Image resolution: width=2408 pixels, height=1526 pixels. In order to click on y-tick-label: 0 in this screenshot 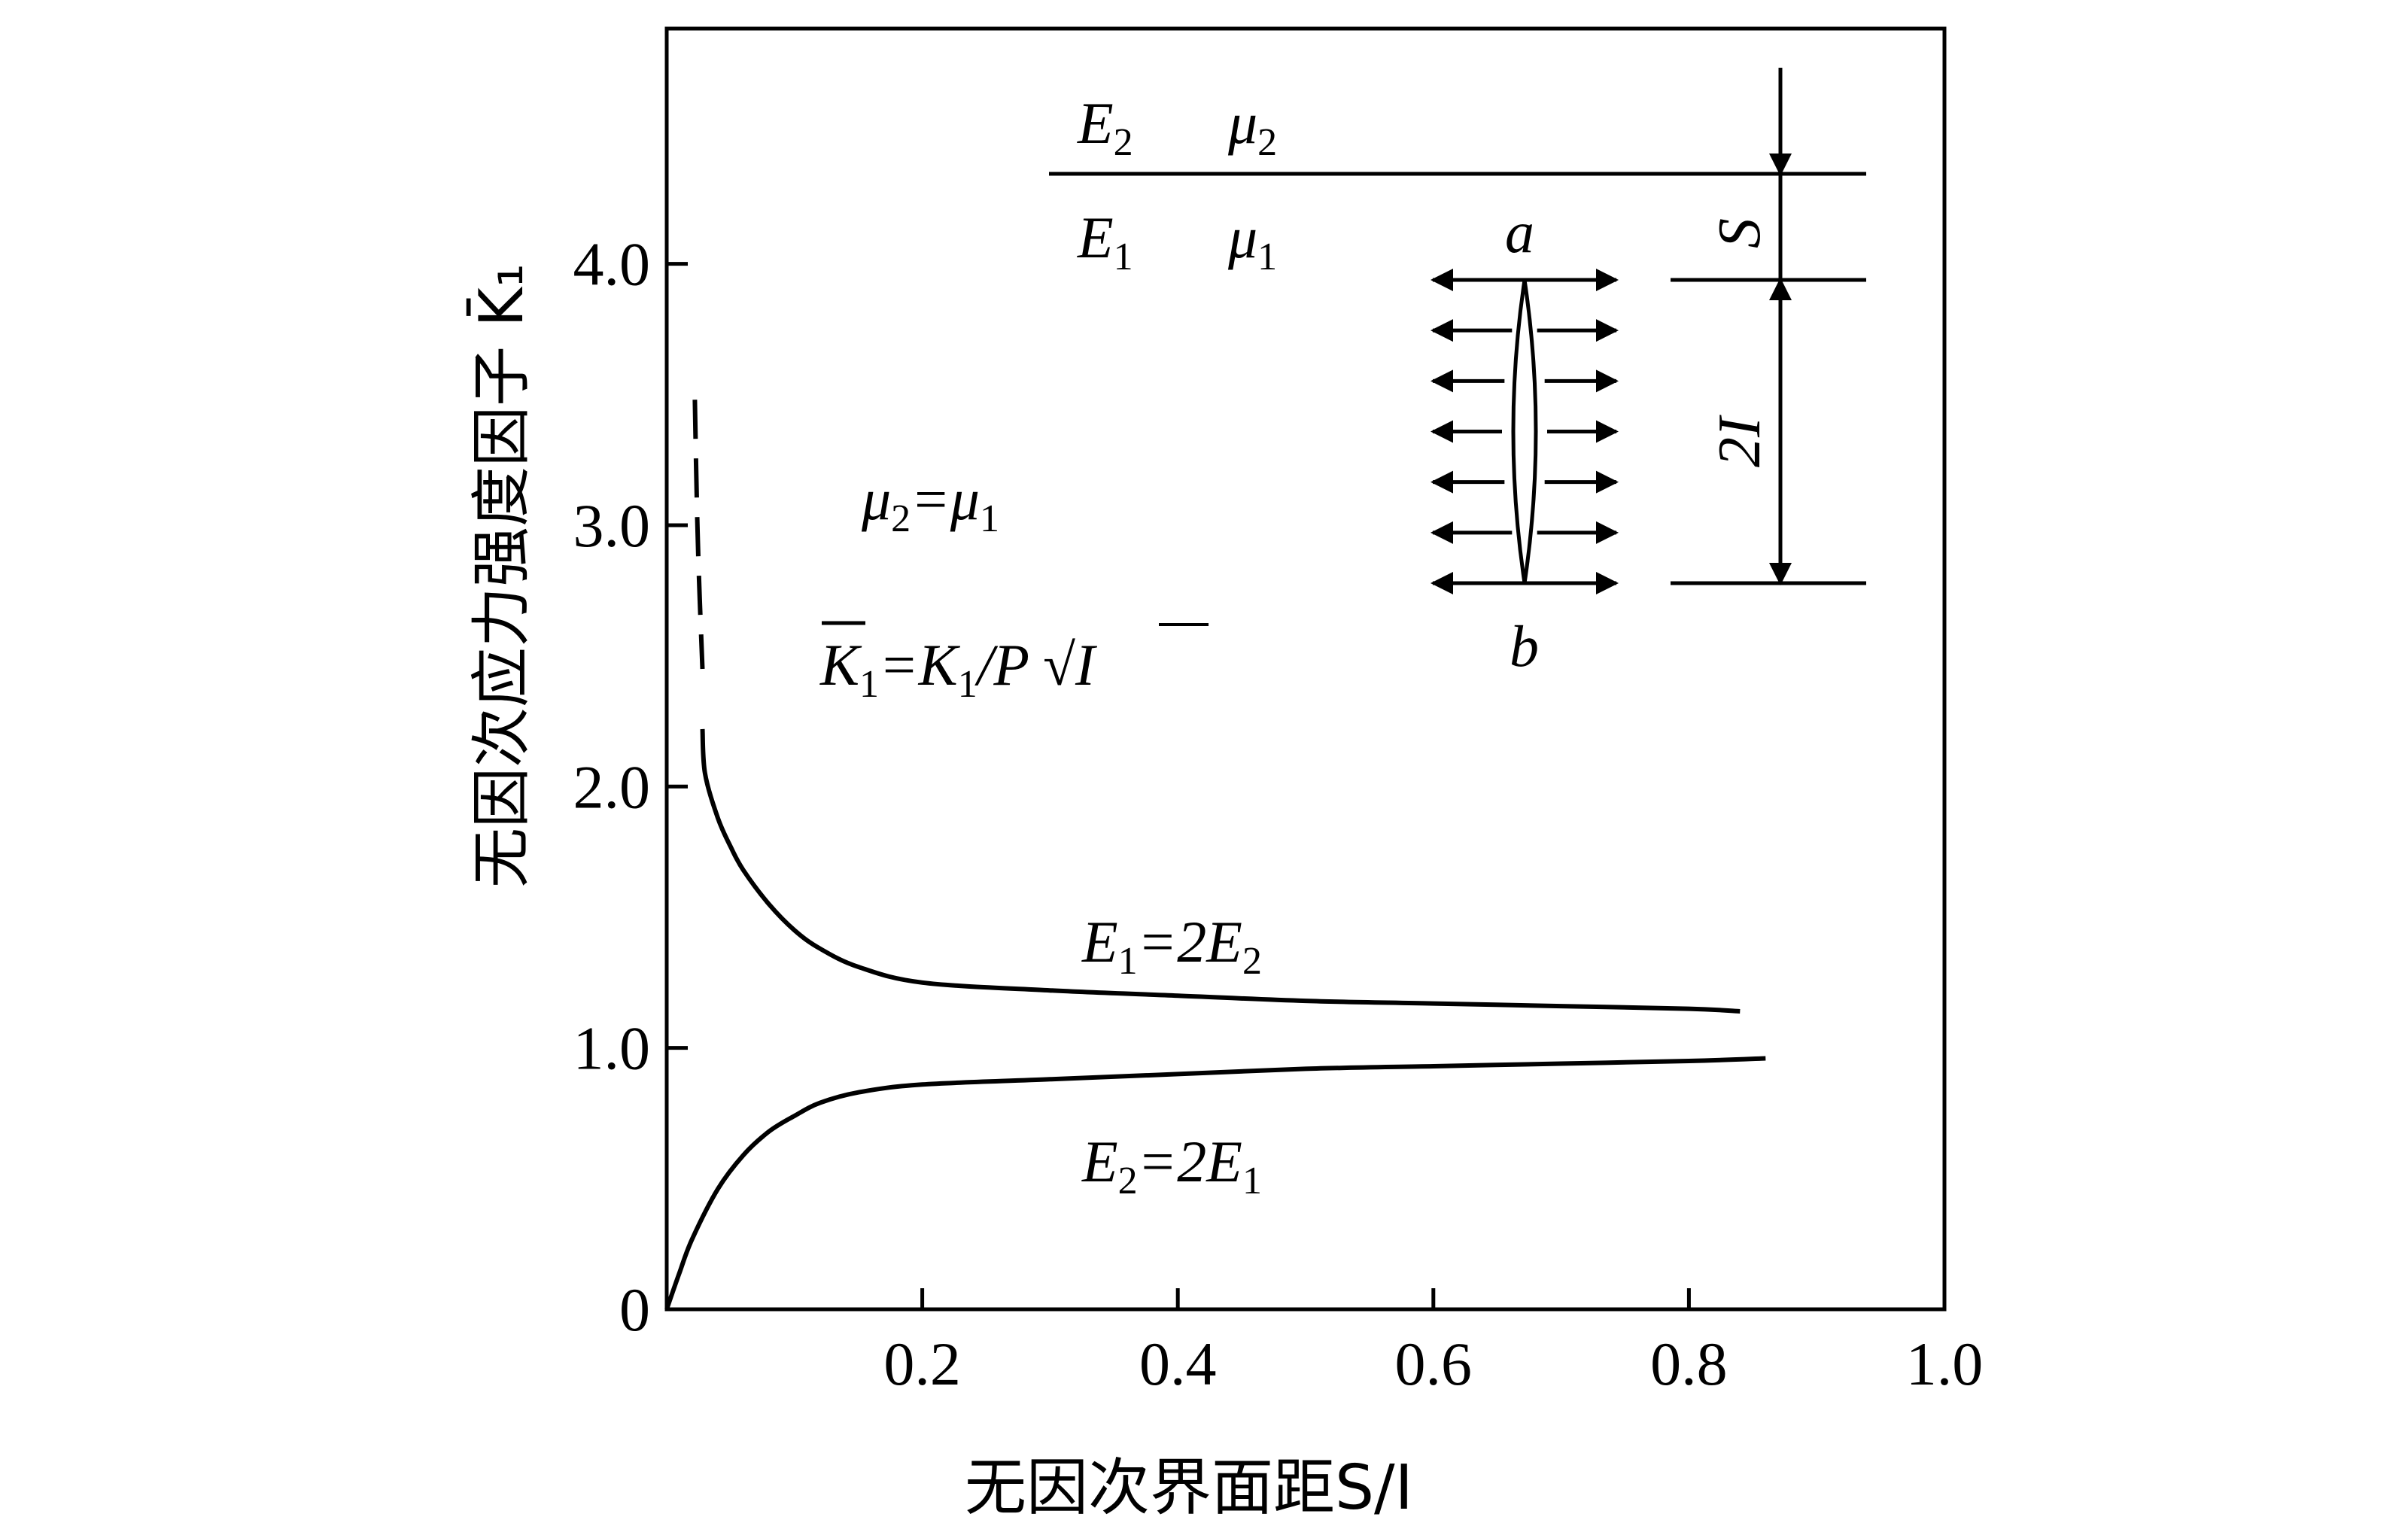, I will do `click(634, 1309)`.